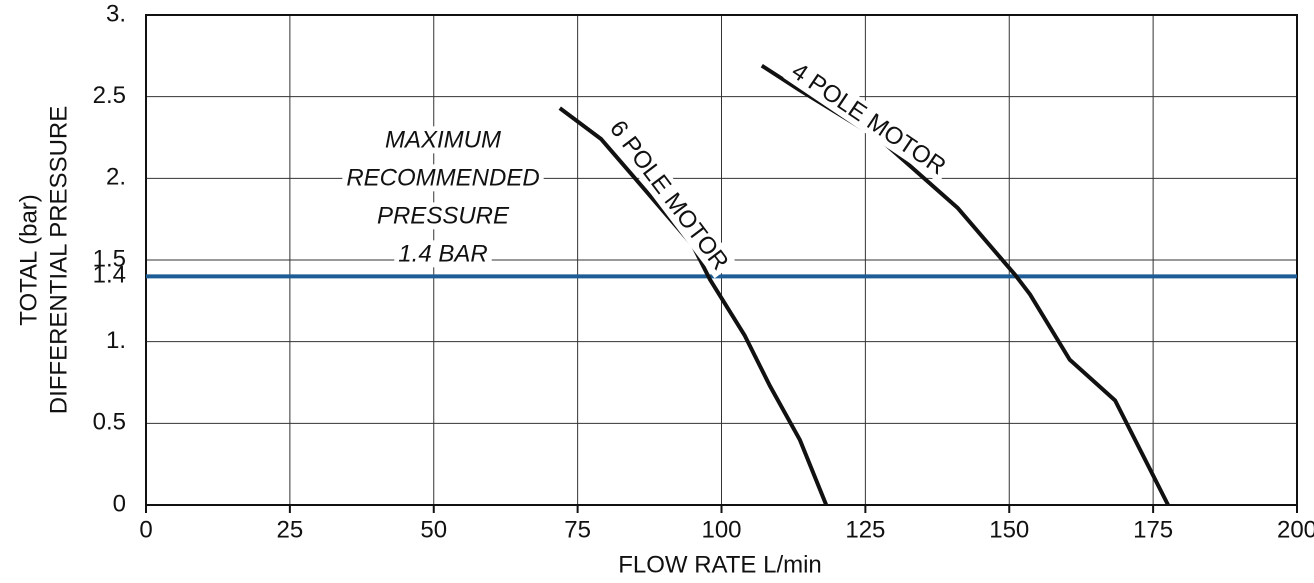  I want to click on x-tick-label: 175, so click(1153, 529).